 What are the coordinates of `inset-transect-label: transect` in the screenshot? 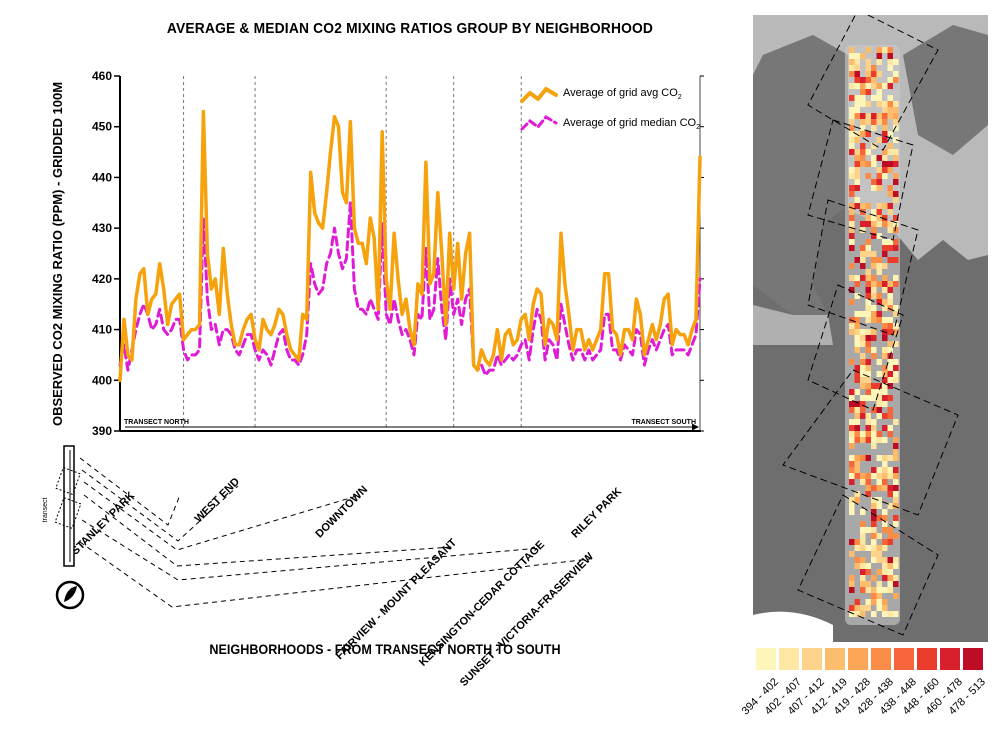 It's located at (45, 509).